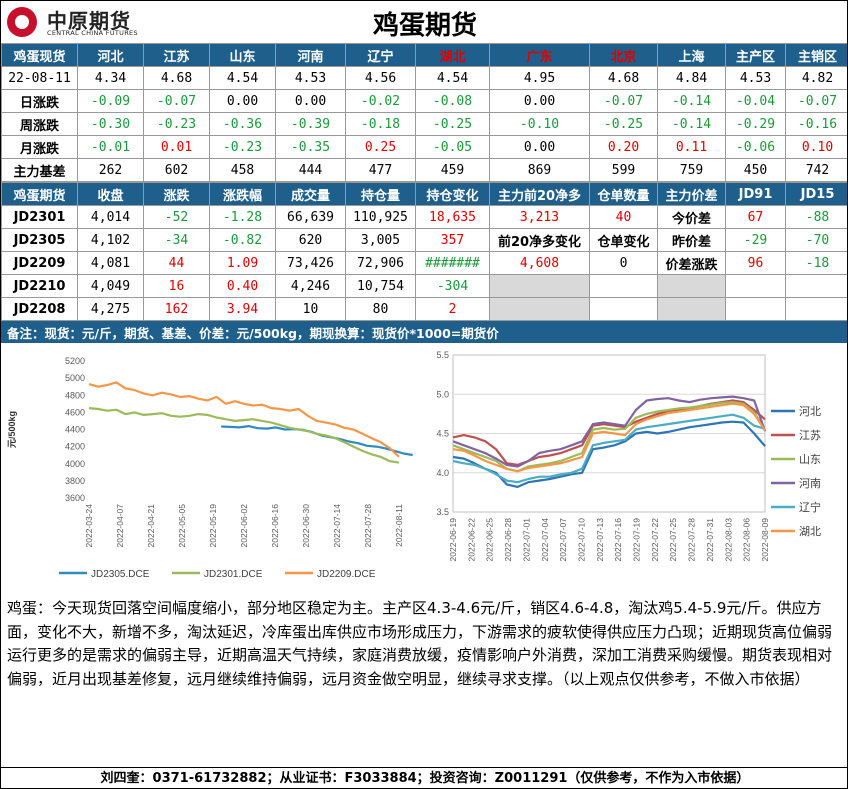 The width and height of the screenshot is (848, 789). I want to click on table-cell: 4,014, so click(110, 217).